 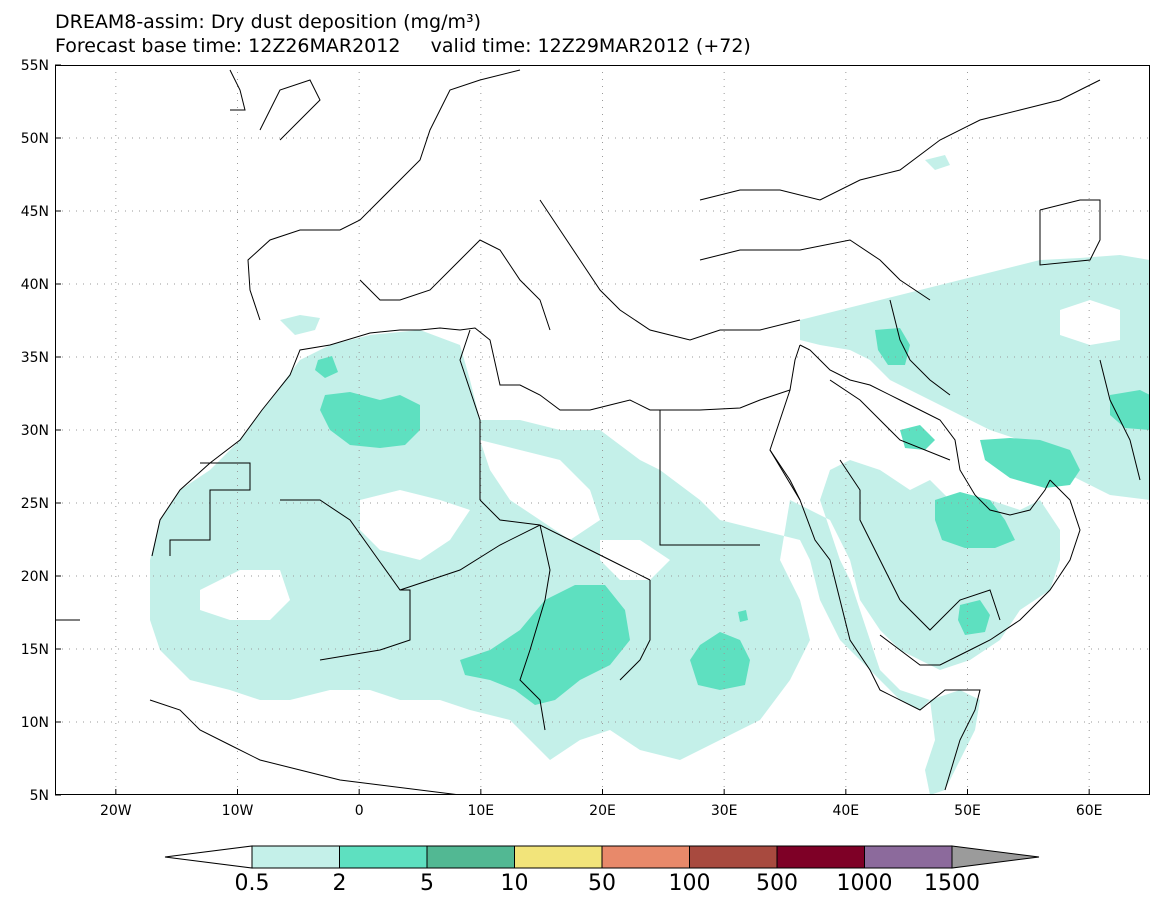 What do you see at coordinates (116, 811) in the screenshot?
I see `lon-tick-label: 20W` at bounding box center [116, 811].